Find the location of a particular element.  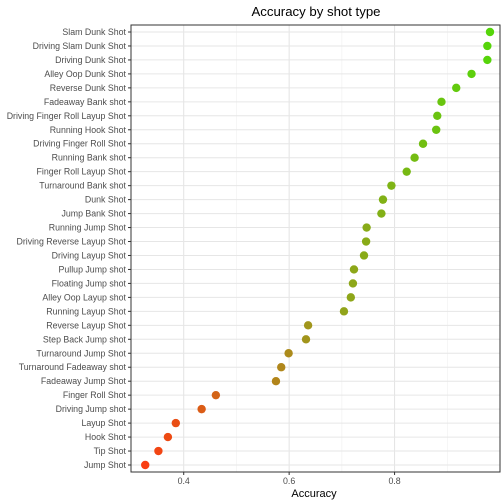

y-tick-label: Running Hook Shot is located at coordinates (88, 130).